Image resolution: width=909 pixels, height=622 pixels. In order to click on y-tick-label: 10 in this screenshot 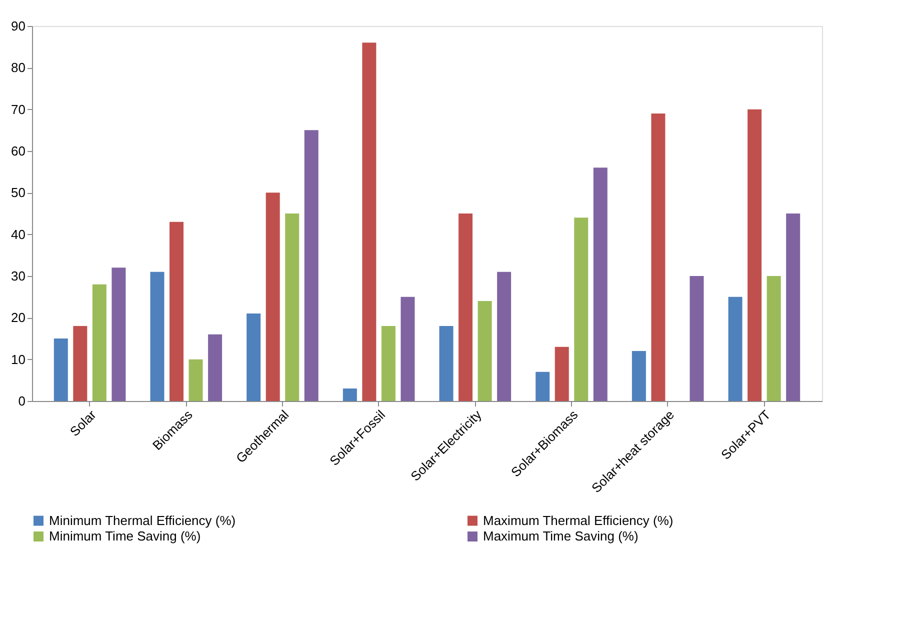, I will do `click(18, 359)`.